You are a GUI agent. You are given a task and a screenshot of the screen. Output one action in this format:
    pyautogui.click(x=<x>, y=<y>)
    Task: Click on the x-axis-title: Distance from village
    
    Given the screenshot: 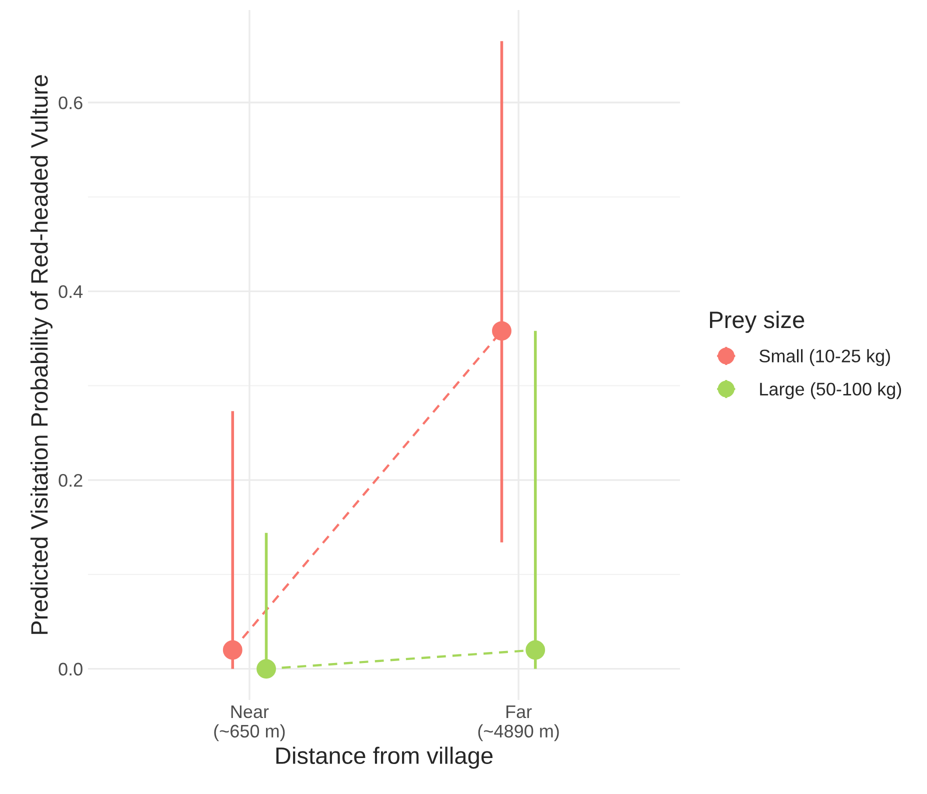 What is the action you would take?
    pyautogui.click(x=384, y=757)
    